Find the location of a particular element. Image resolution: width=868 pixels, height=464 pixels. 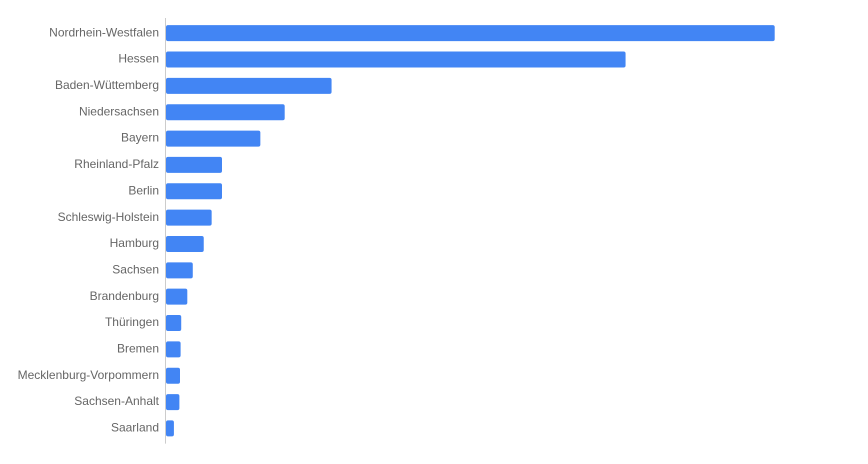

category-label: Hamburg is located at coordinates (134, 243).